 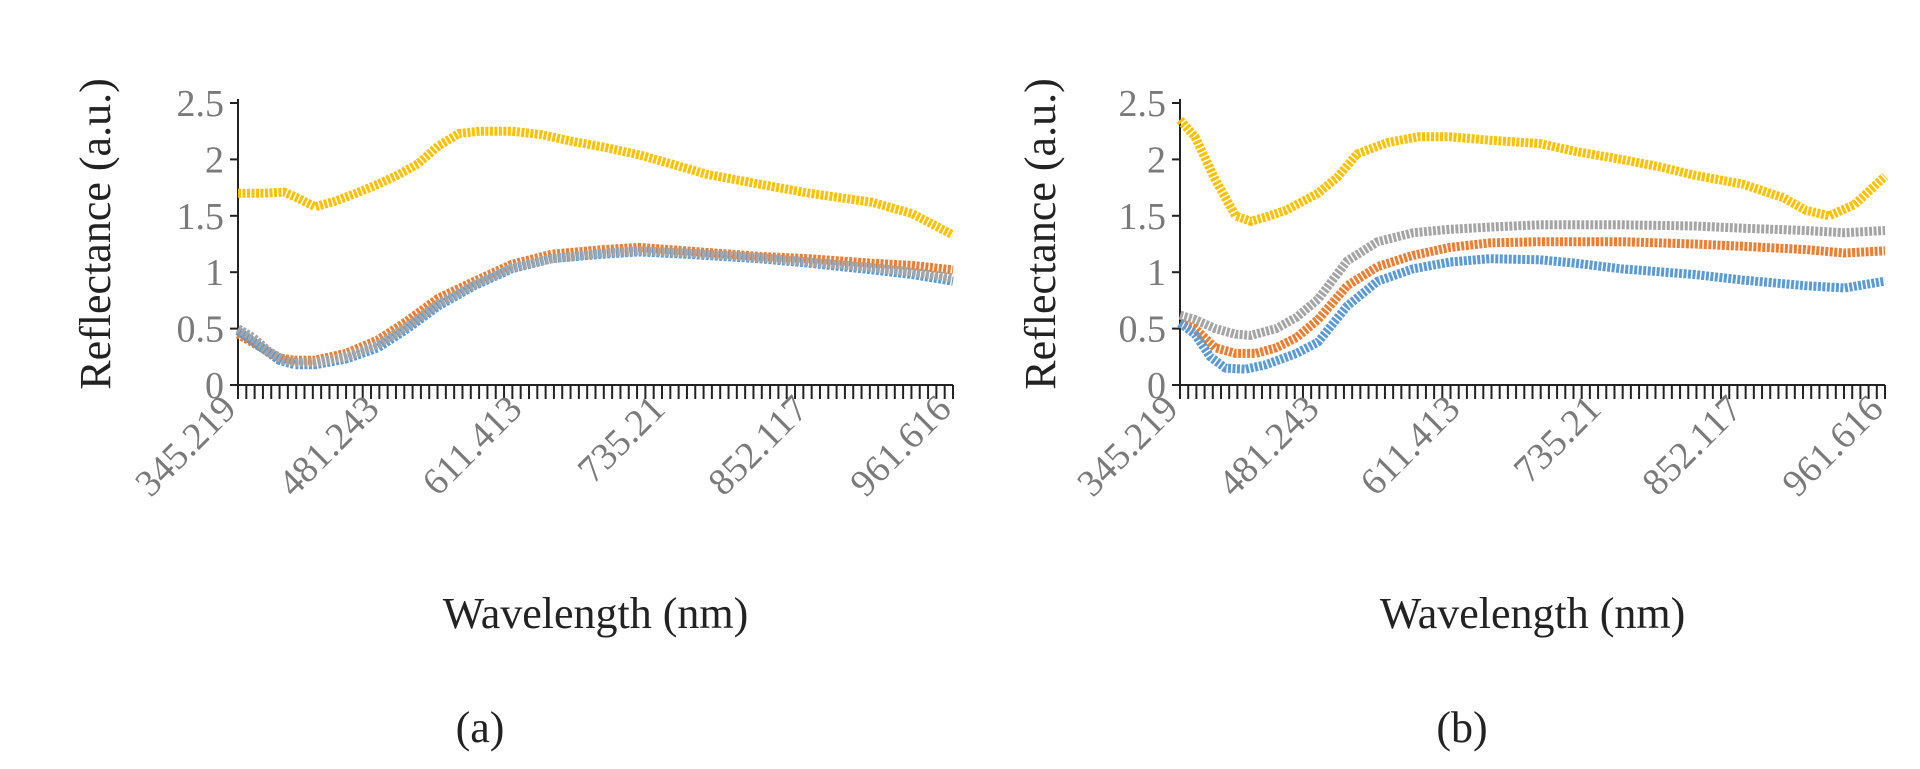 I want to click on panel-label: (b), so click(x=1461, y=727).